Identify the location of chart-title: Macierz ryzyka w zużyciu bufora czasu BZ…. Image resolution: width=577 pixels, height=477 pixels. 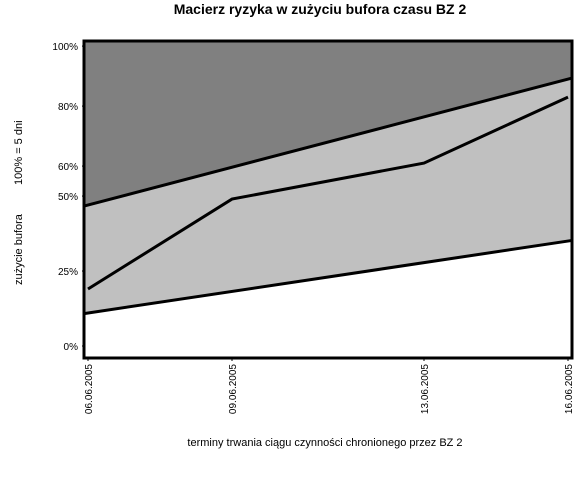
(320, 9).